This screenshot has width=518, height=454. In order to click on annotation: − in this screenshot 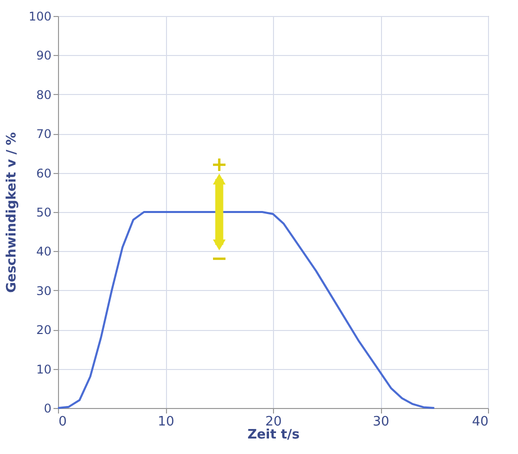, I will do `click(219, 258)`.